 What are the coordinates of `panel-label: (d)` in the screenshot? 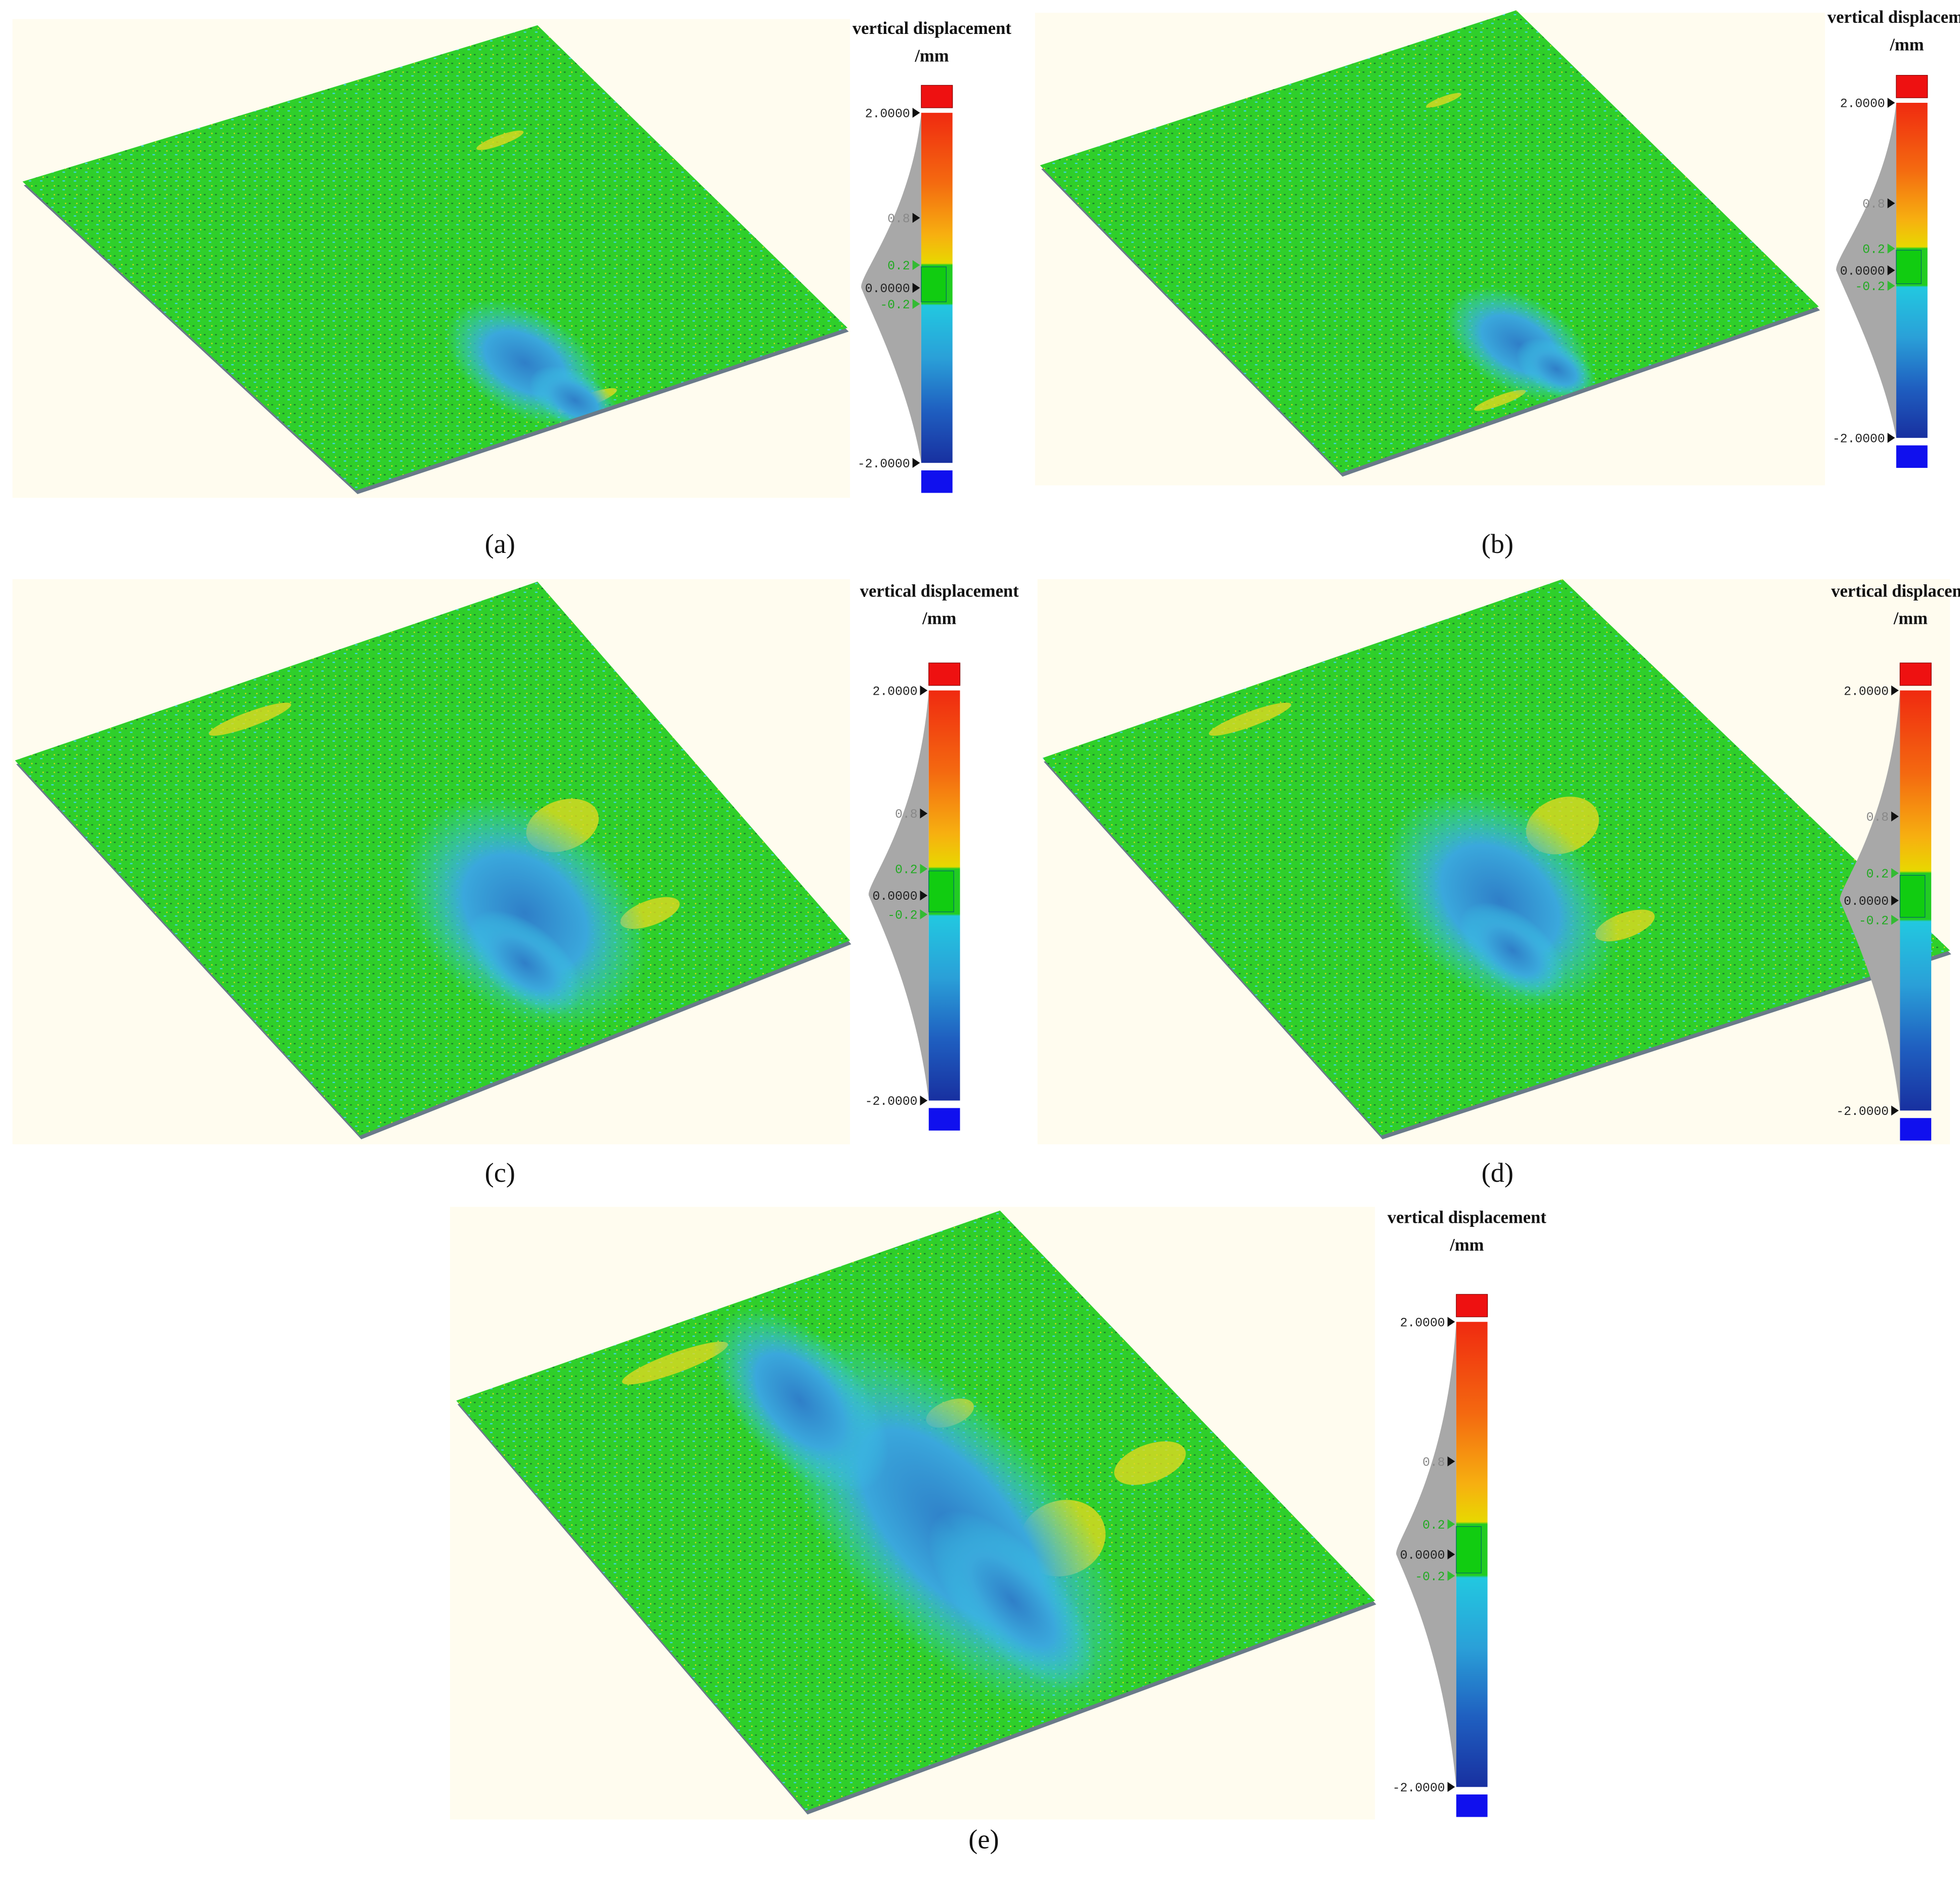 It's located at (1498, 1172).